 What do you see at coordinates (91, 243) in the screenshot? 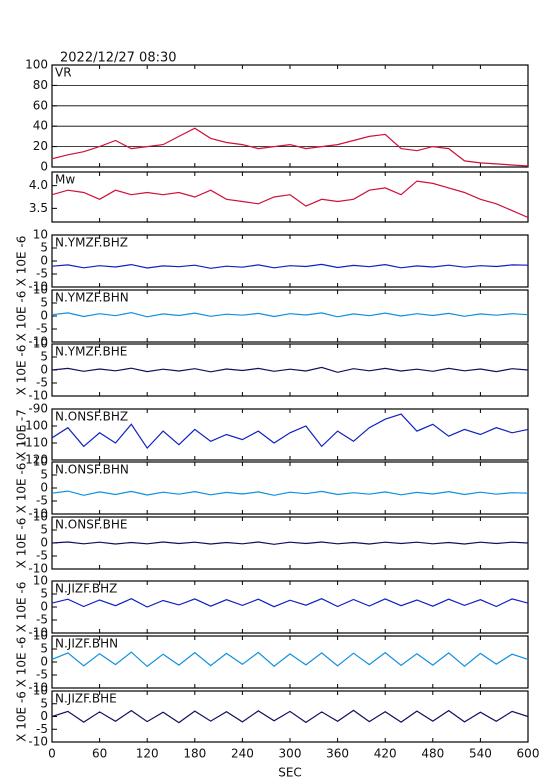
I see `panel-label: N.YMZF.BHZ` at bounding box center [91, 243].